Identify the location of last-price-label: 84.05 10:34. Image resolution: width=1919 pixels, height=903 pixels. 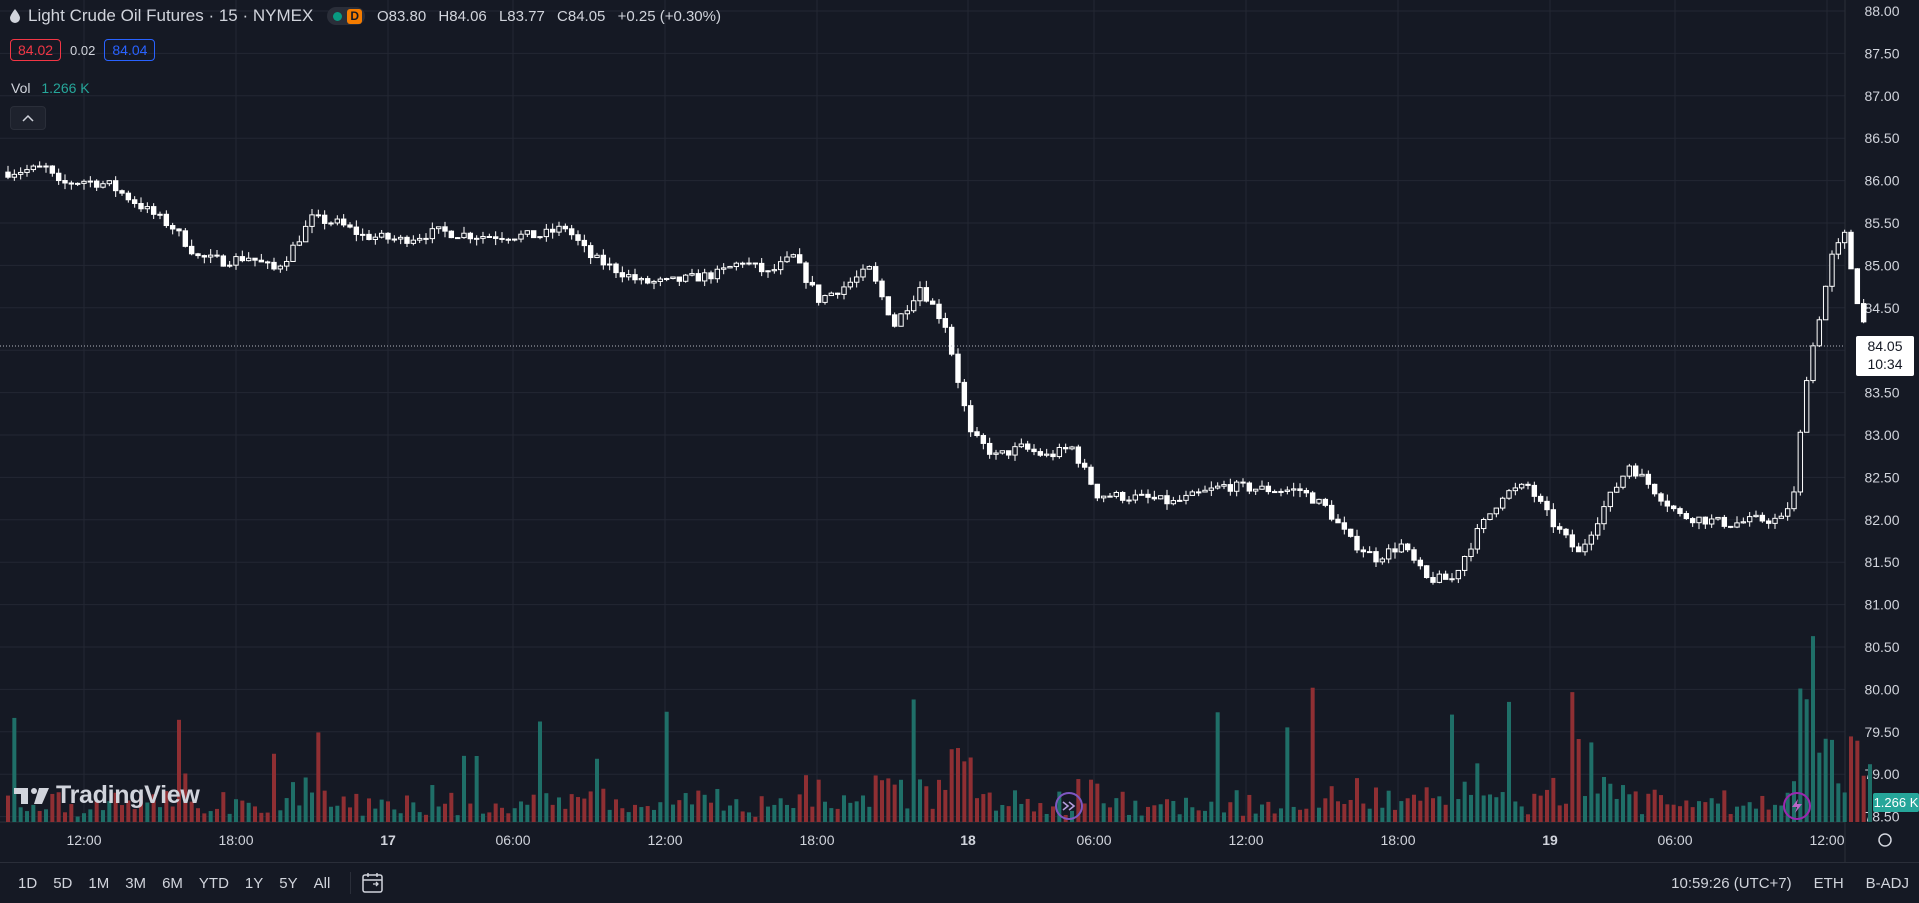
(1885, 356).